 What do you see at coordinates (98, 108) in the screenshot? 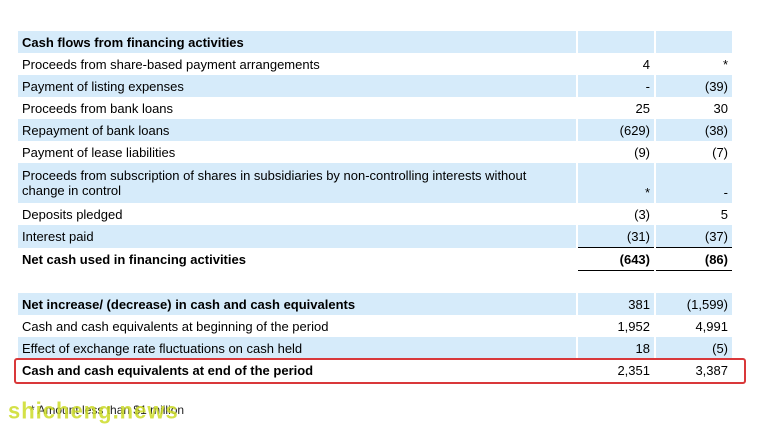
I see `row-label: Proceeds from bank loans` at bounding box center [98, 108].